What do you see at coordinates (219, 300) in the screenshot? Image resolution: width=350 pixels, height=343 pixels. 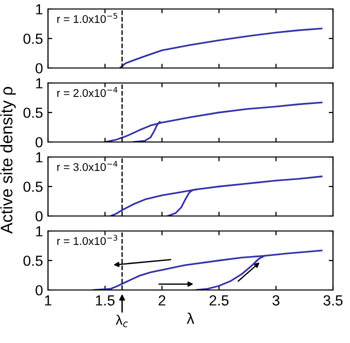 I see `x-tick-label: 2.5` at bounding box center [219, 300].